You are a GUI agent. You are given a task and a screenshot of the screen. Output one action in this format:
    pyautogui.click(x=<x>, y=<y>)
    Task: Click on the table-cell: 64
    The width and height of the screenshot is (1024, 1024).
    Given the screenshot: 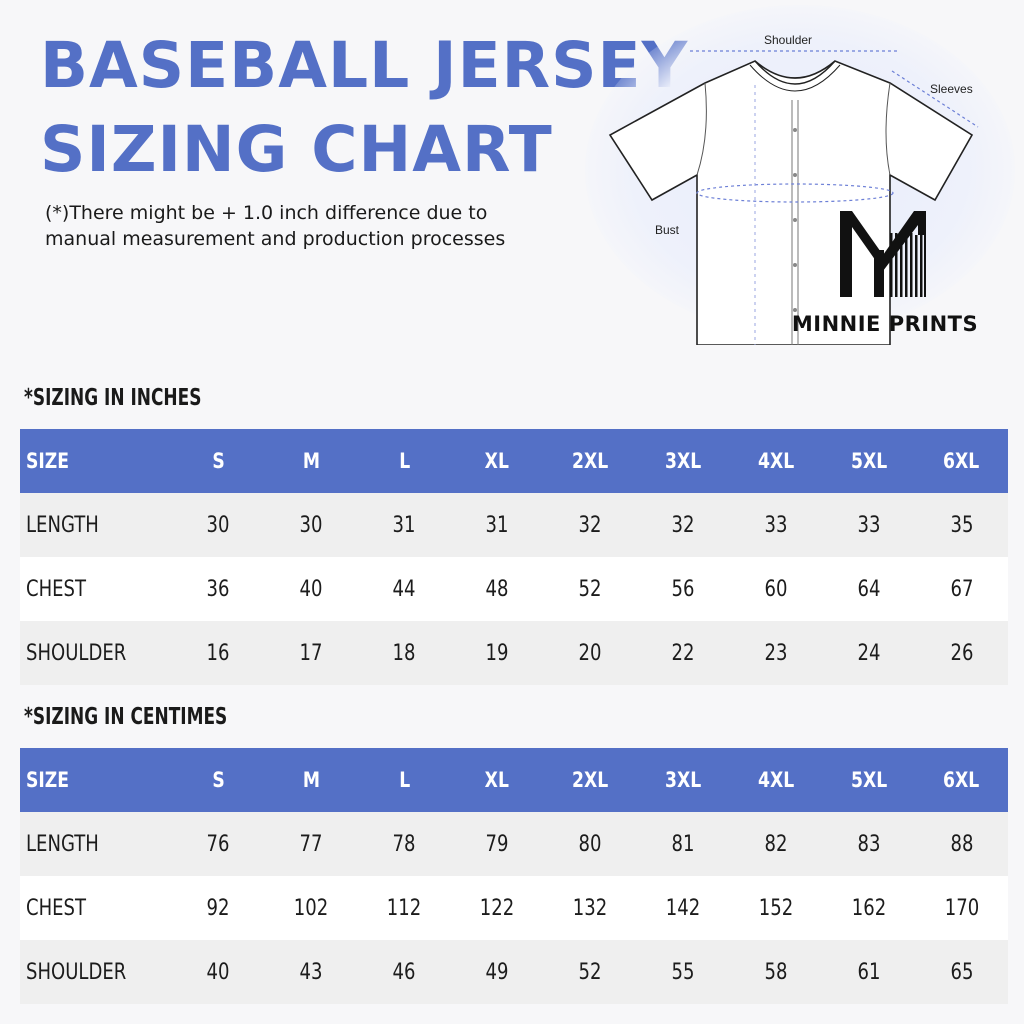 What is the action you would take?
    pyautogui.click(x=869, y=589)
    